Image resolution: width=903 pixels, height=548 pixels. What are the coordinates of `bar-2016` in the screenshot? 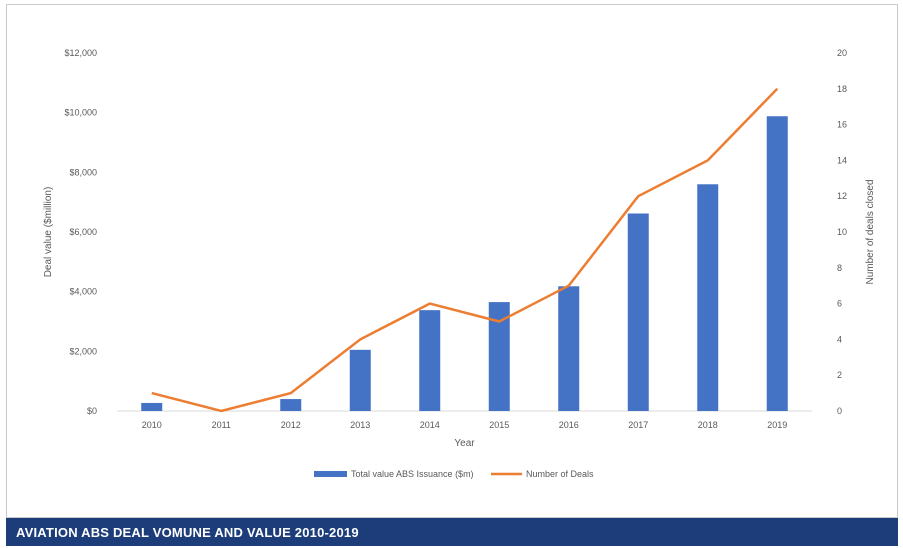 It's located at (569, 348).